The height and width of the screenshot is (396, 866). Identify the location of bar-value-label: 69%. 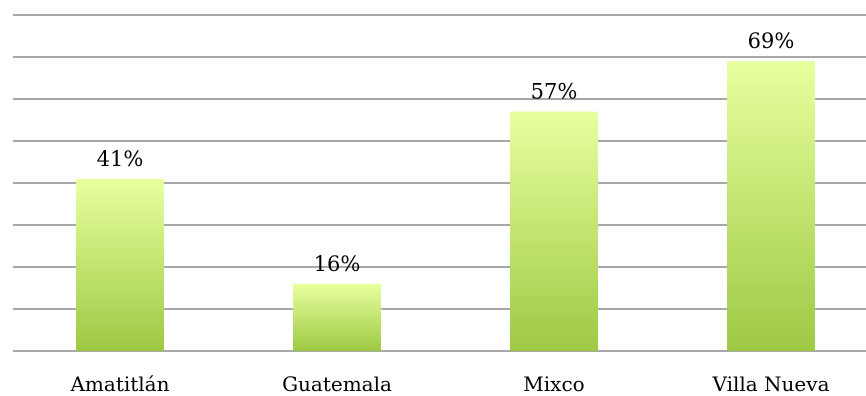
(771, 41).